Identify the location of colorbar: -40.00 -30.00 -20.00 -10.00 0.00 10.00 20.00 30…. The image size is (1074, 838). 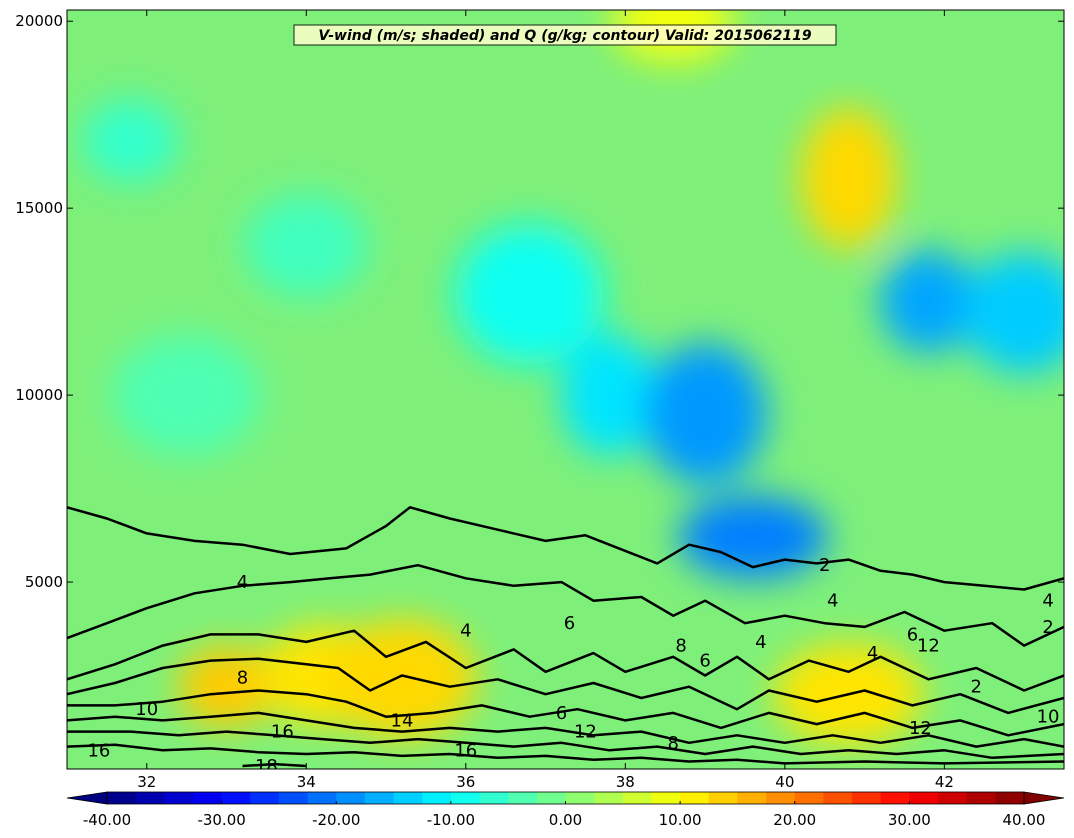
(565, 810).